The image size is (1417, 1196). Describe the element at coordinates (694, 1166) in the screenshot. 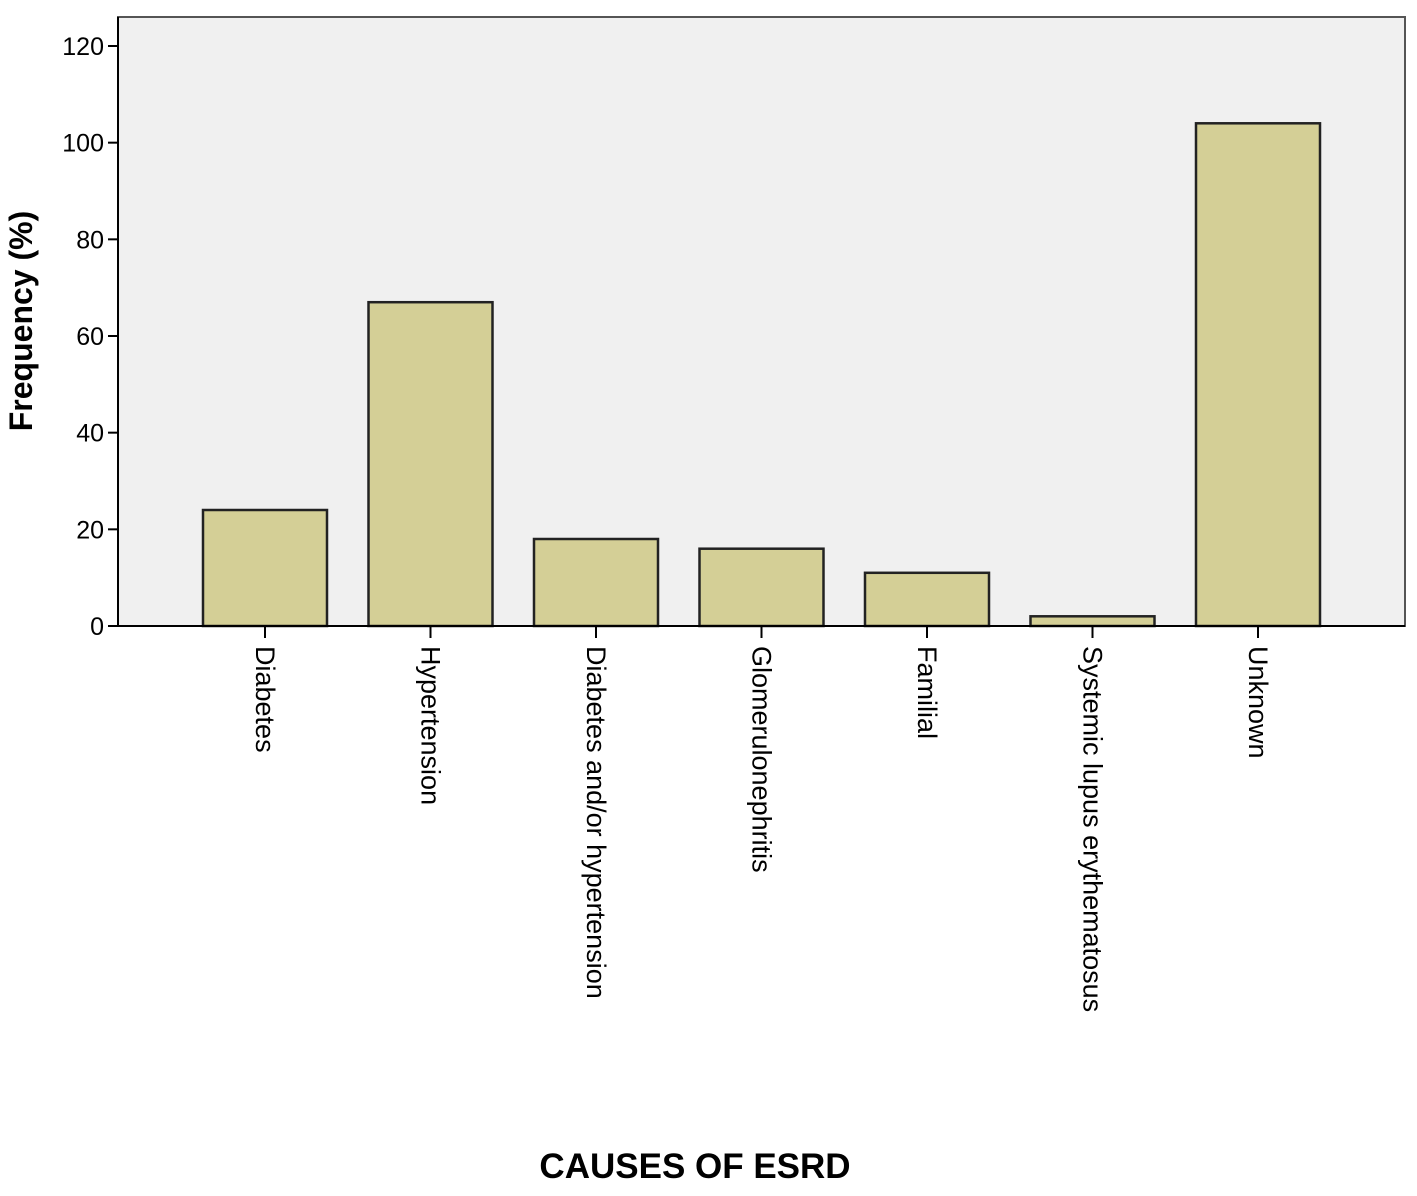

I see `x-axis-title: CAUSES OF ESRD` at that location.